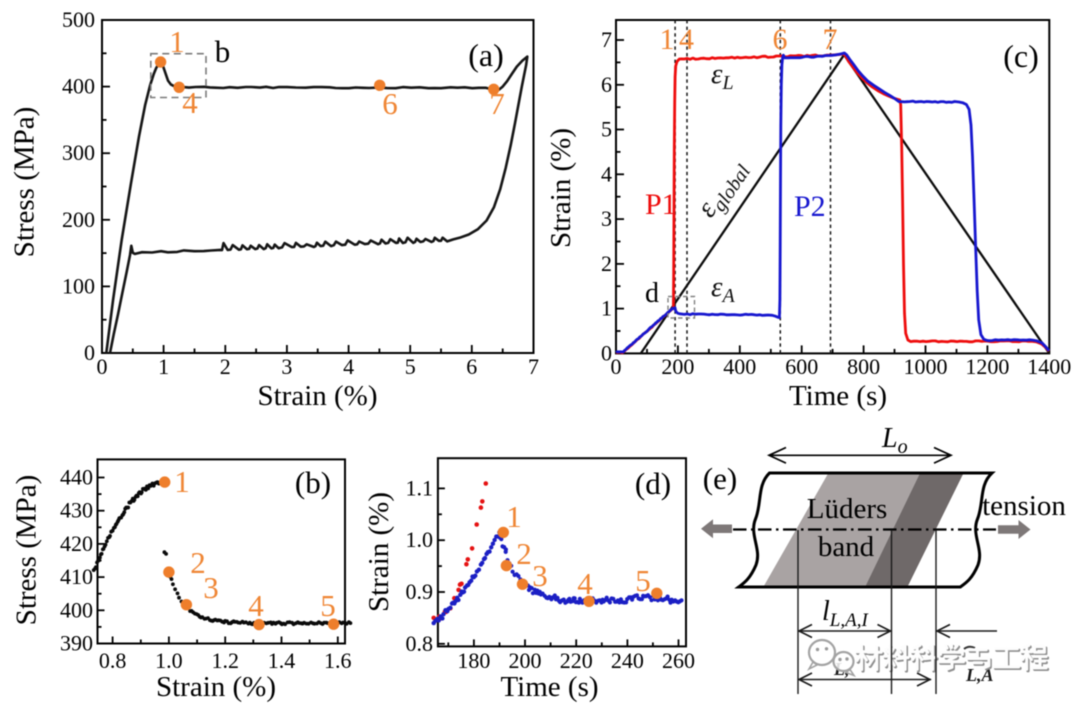 The image size is (1080, 708). What do you see at coordinates (473, 660) in the screenshot?
I see `svg-text: 180` at bounding box center [473, 660].